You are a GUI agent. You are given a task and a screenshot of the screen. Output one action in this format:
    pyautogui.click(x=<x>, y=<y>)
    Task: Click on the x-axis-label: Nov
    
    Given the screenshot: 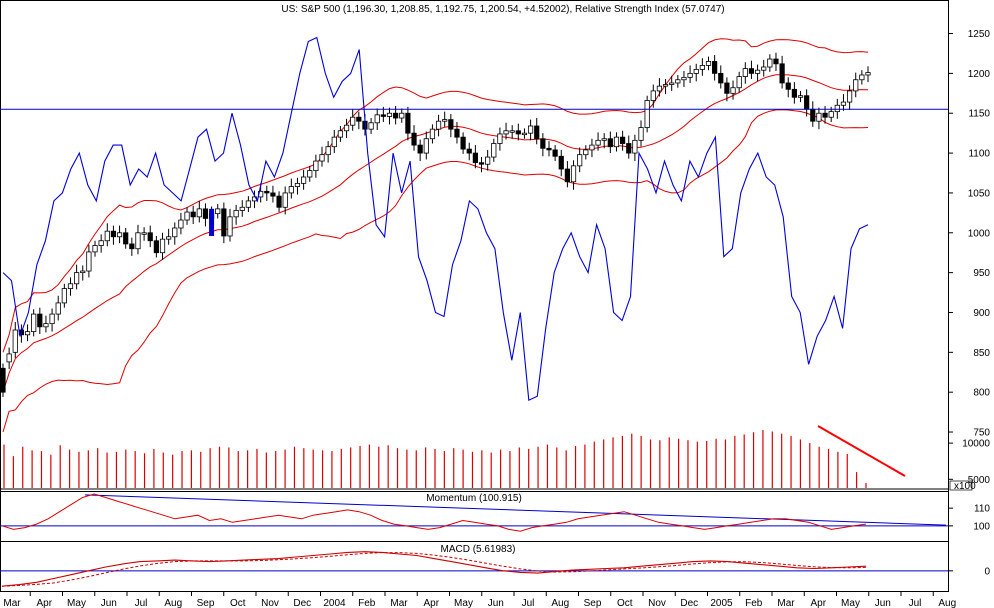 What is the action you would take?
    pyautogui.click(x=657, y=603)
    